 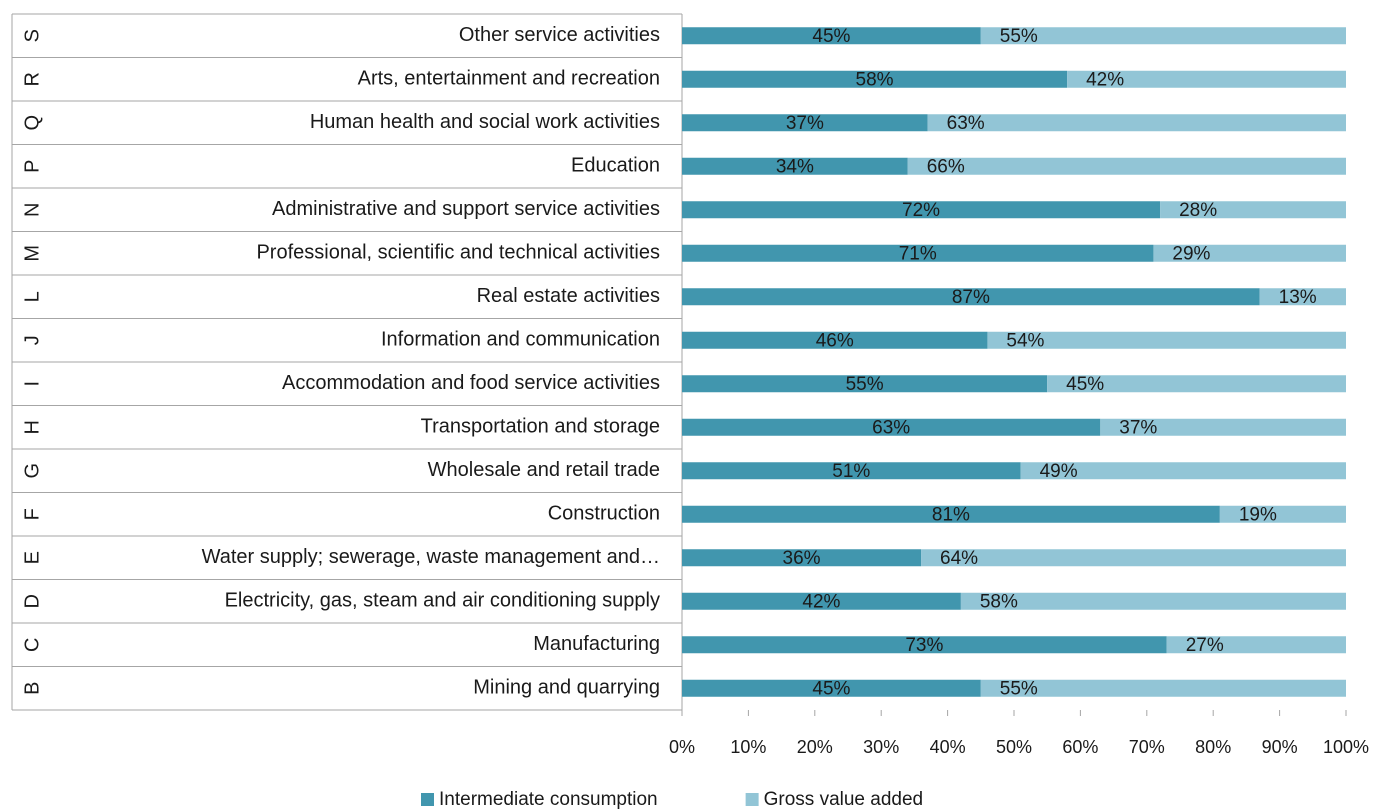 What do you see at coordinates (32, 514) in the screenshot?
I see `category-code: F` at bounding box center [32, 514].